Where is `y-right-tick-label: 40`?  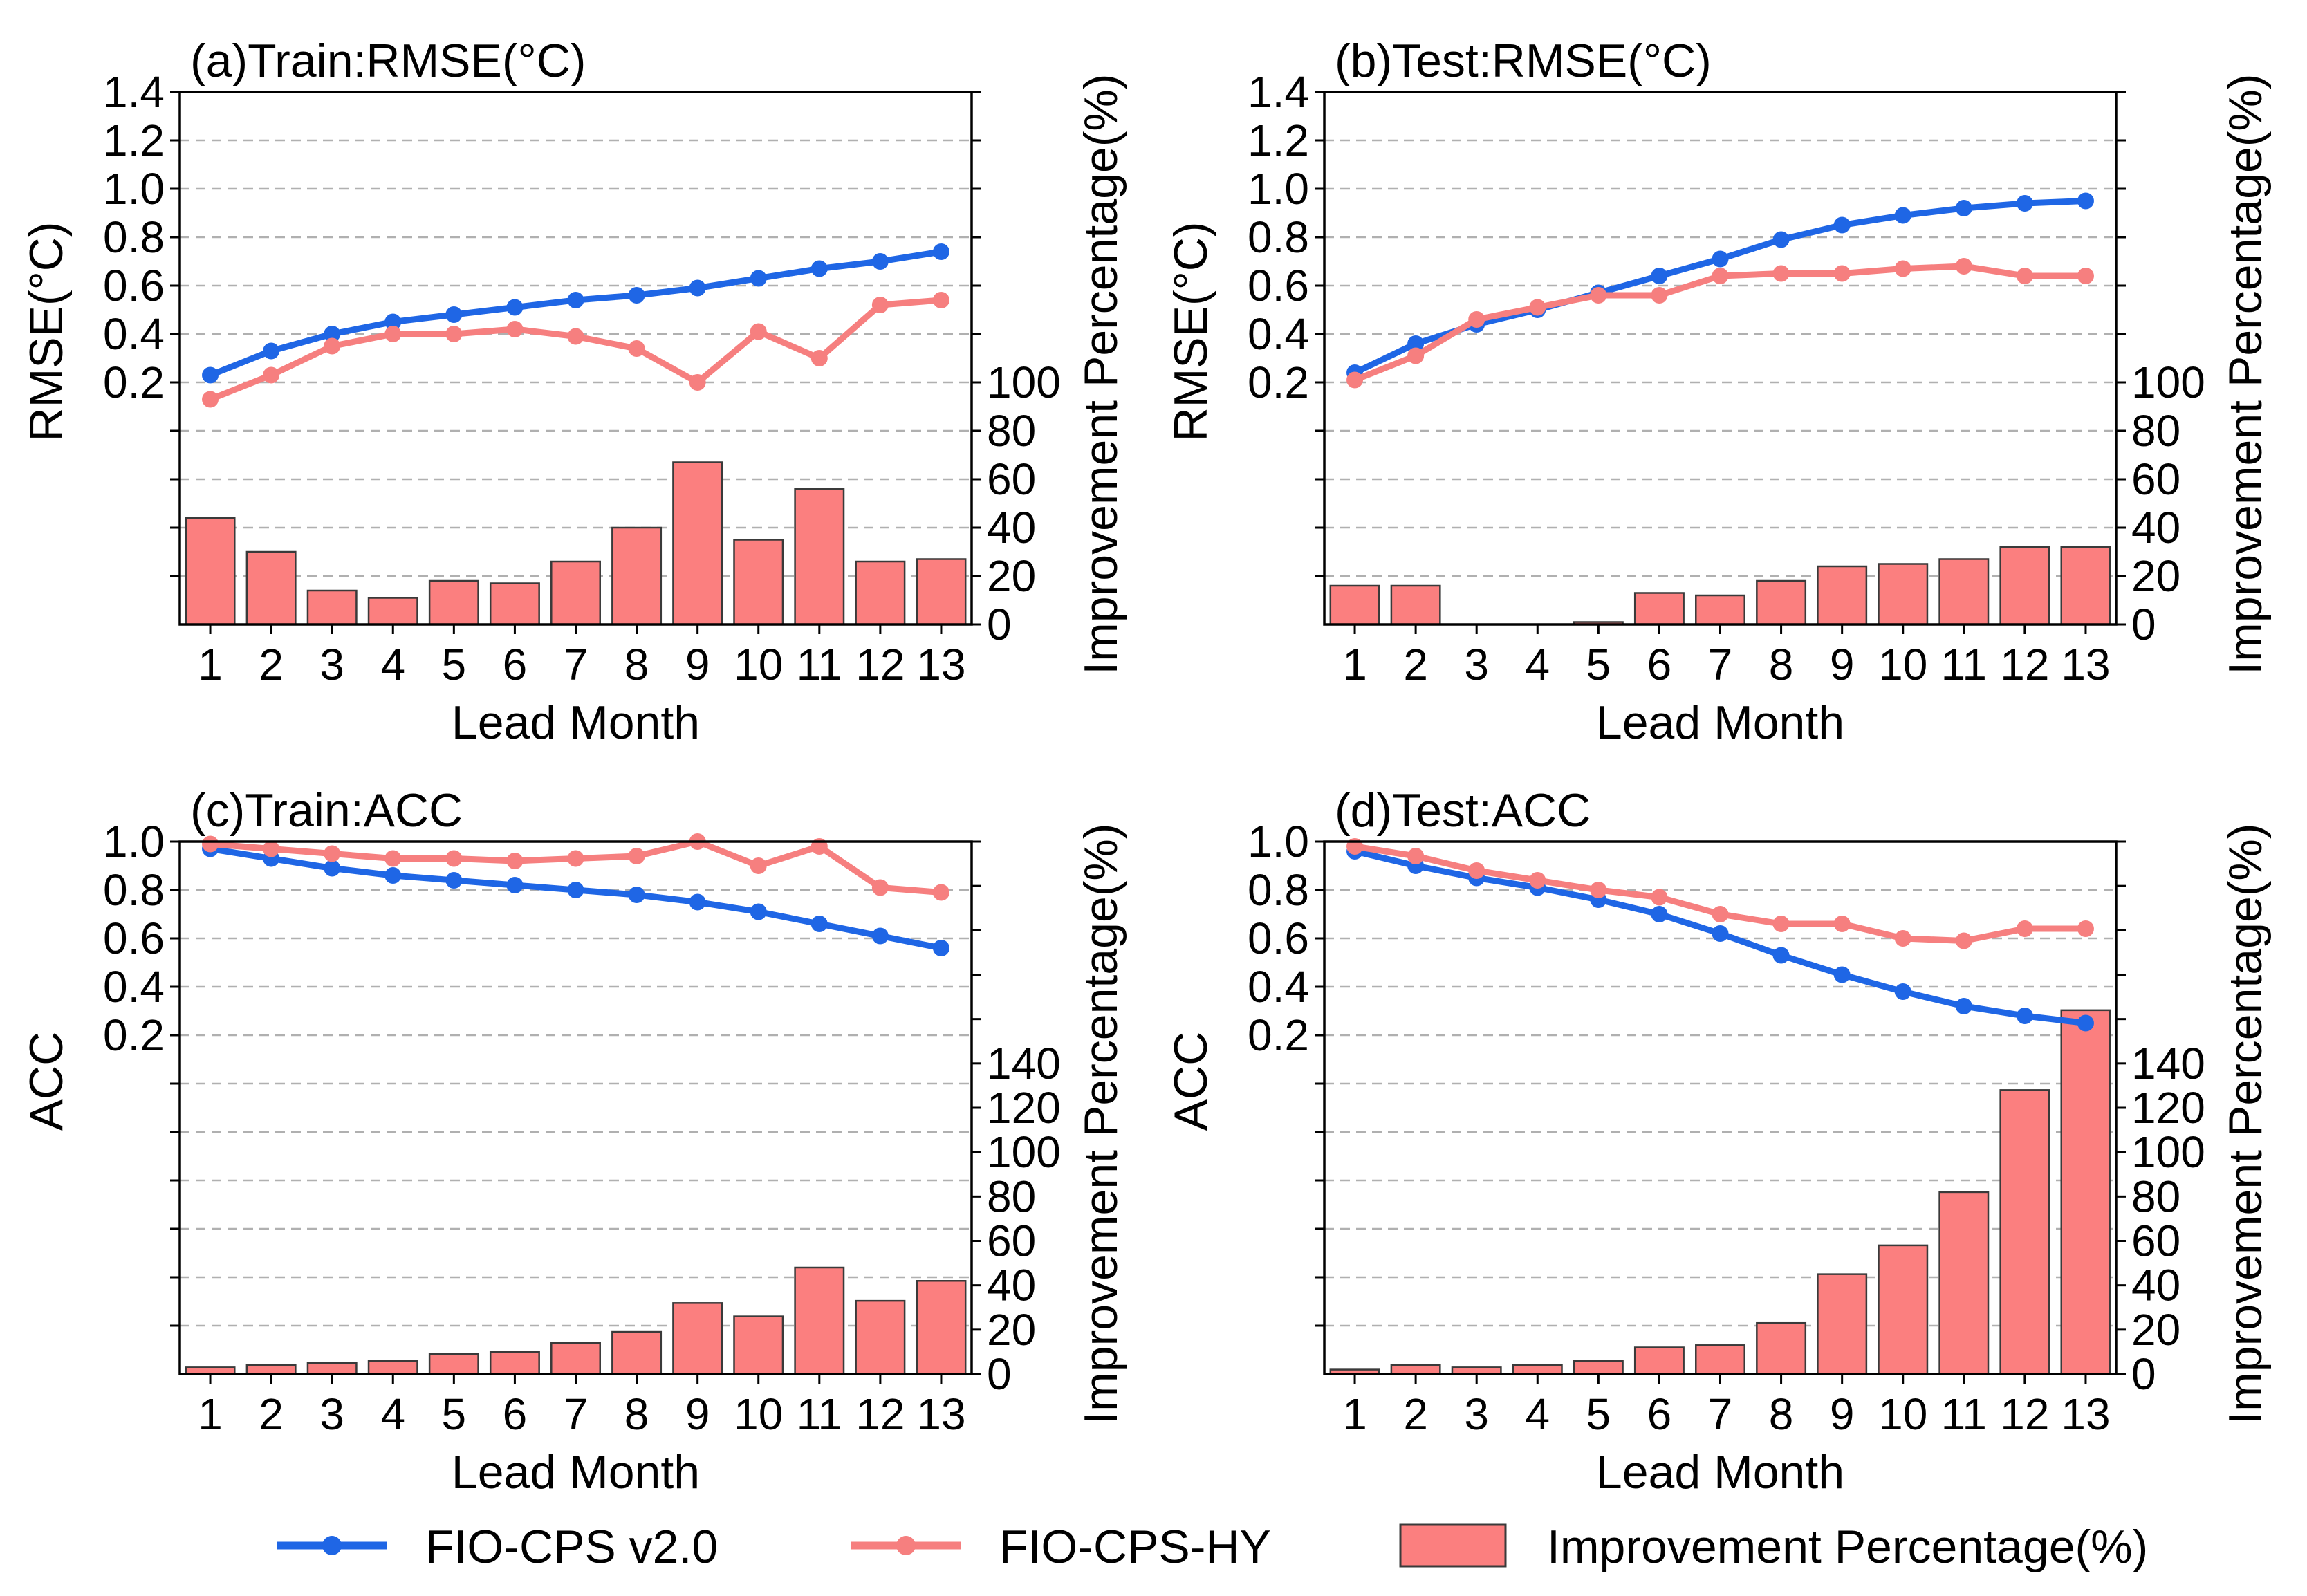 y-right-tick-label: 40 is located at coordinates (2155, 528).